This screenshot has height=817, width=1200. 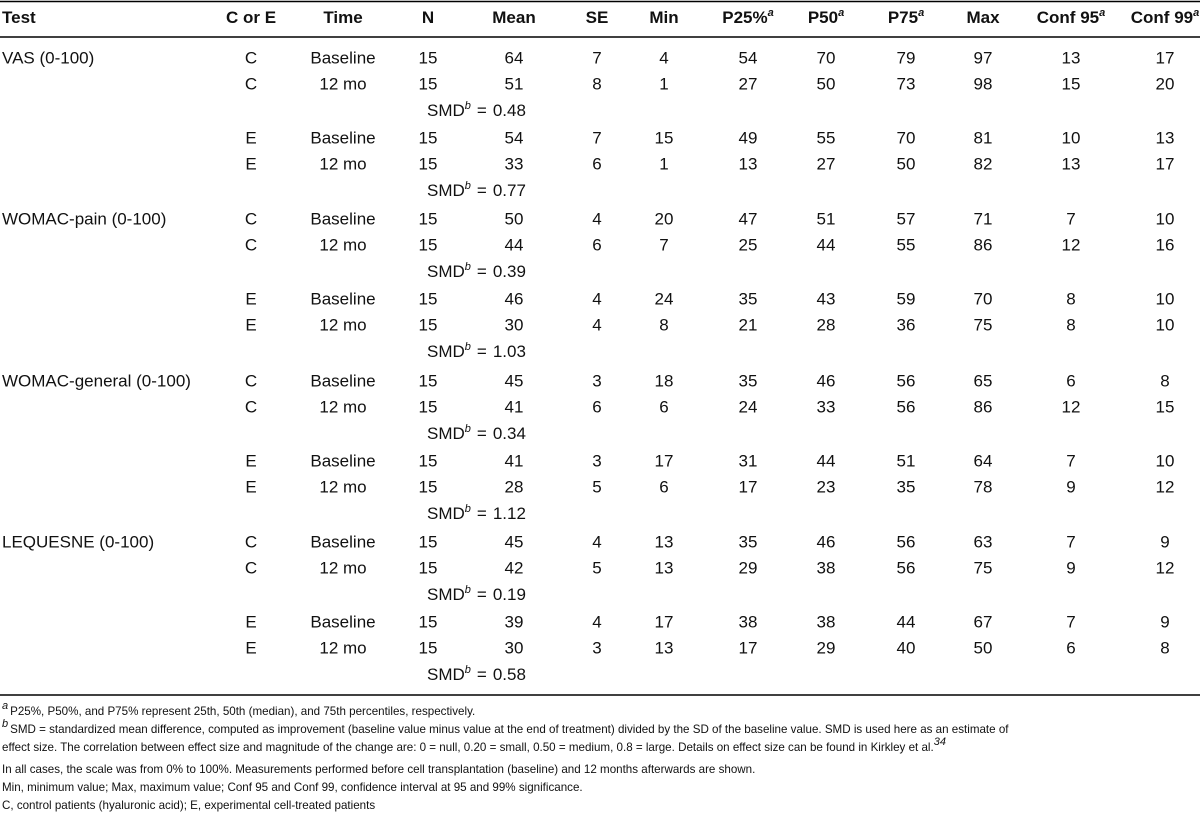 I want to click on smd: SMDb​=0.34, so click(x=476, y=433).